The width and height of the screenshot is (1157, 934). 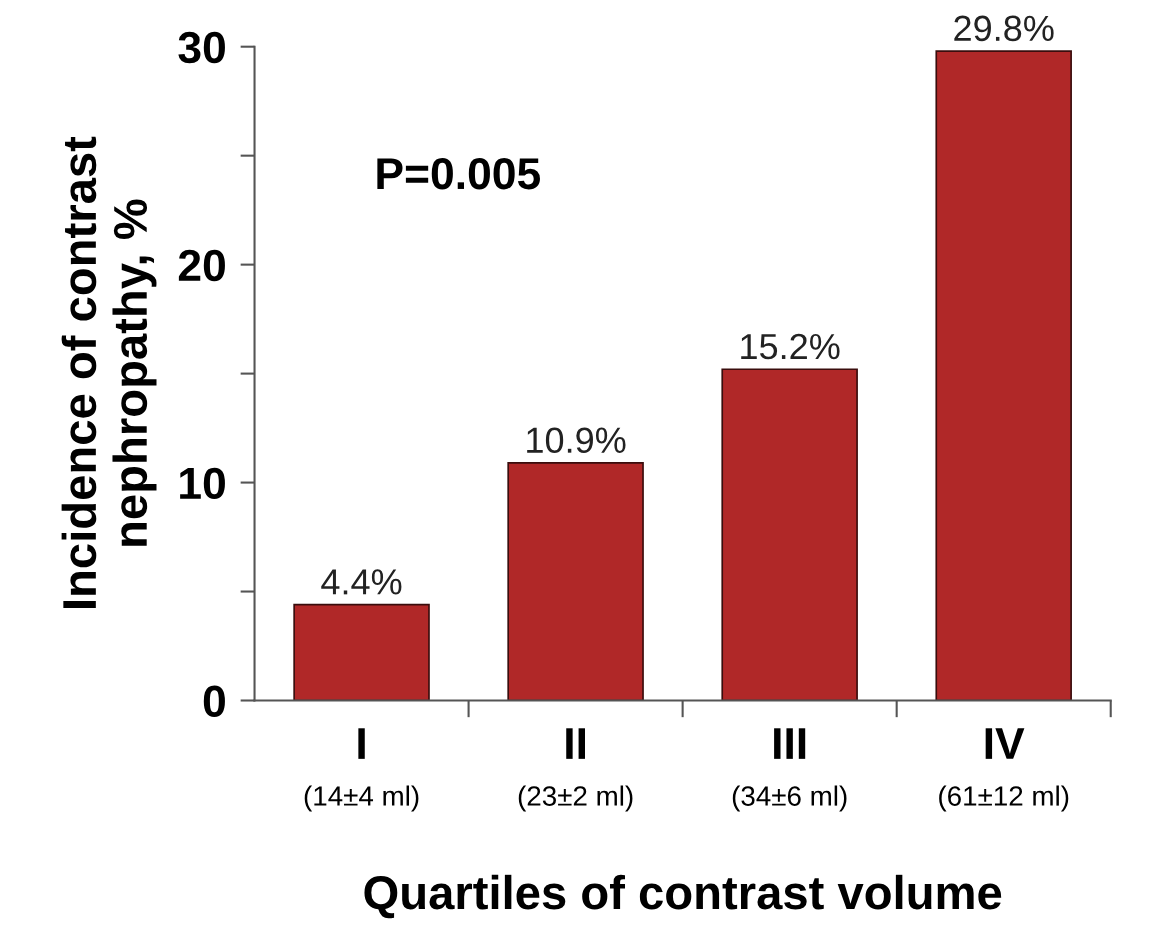 What do you see at coordinates (790, 346) in the screenshot?
I see `data-label: 15.2%` at bounding box center [790, 346].